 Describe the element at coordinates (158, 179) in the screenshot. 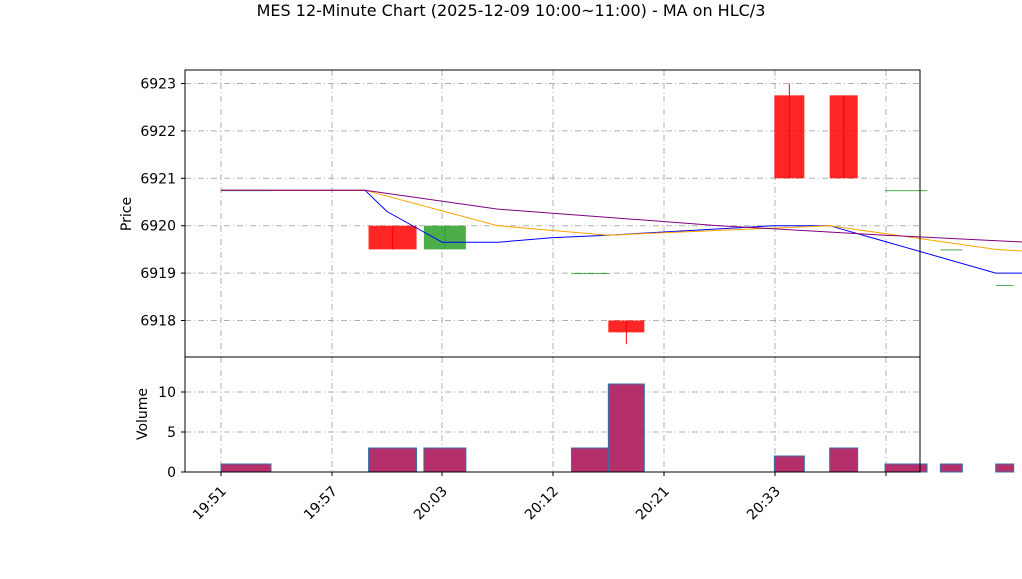

I see `price-tick-label: 6921` at that location.